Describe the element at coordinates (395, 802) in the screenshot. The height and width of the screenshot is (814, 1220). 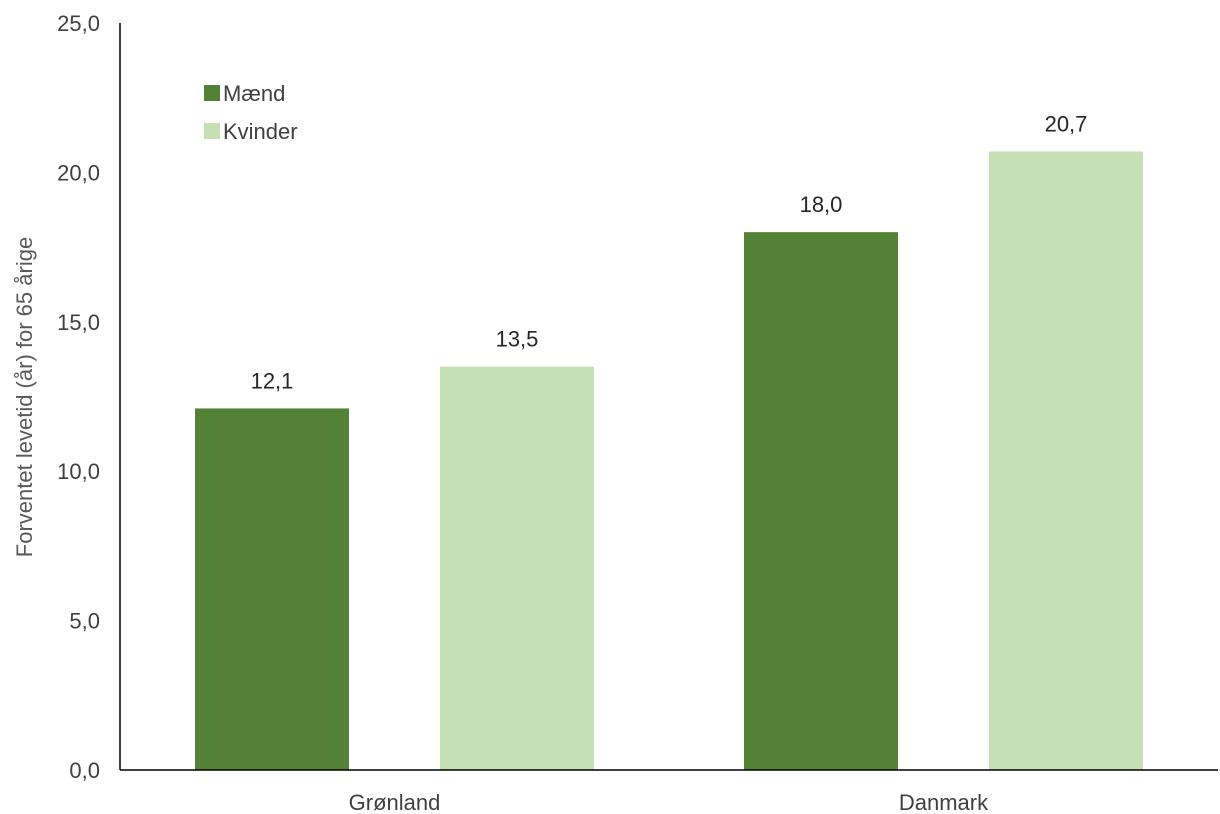
I see `x-category-label: Grønland` at that location.